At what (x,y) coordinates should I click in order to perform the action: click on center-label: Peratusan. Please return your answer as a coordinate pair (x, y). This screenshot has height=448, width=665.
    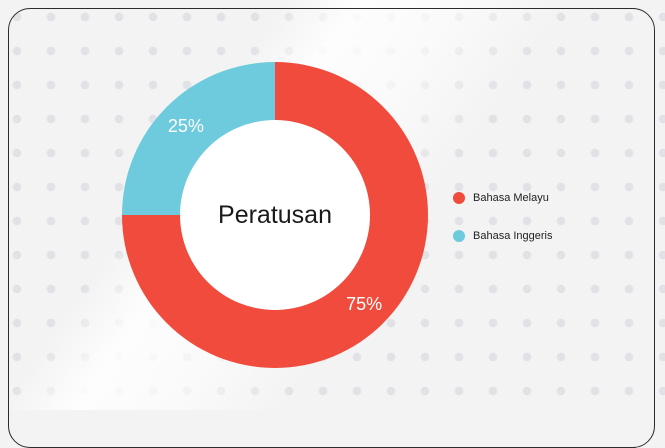
    Looking at the image, I should click on (275, 215).